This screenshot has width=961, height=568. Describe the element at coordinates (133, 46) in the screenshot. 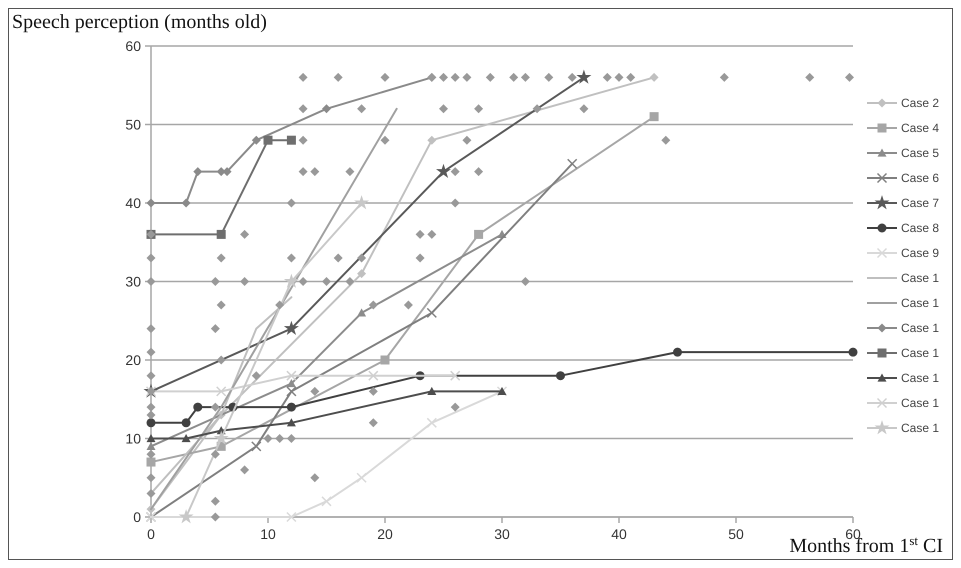

I see `y-tick-label: 60` at that location.